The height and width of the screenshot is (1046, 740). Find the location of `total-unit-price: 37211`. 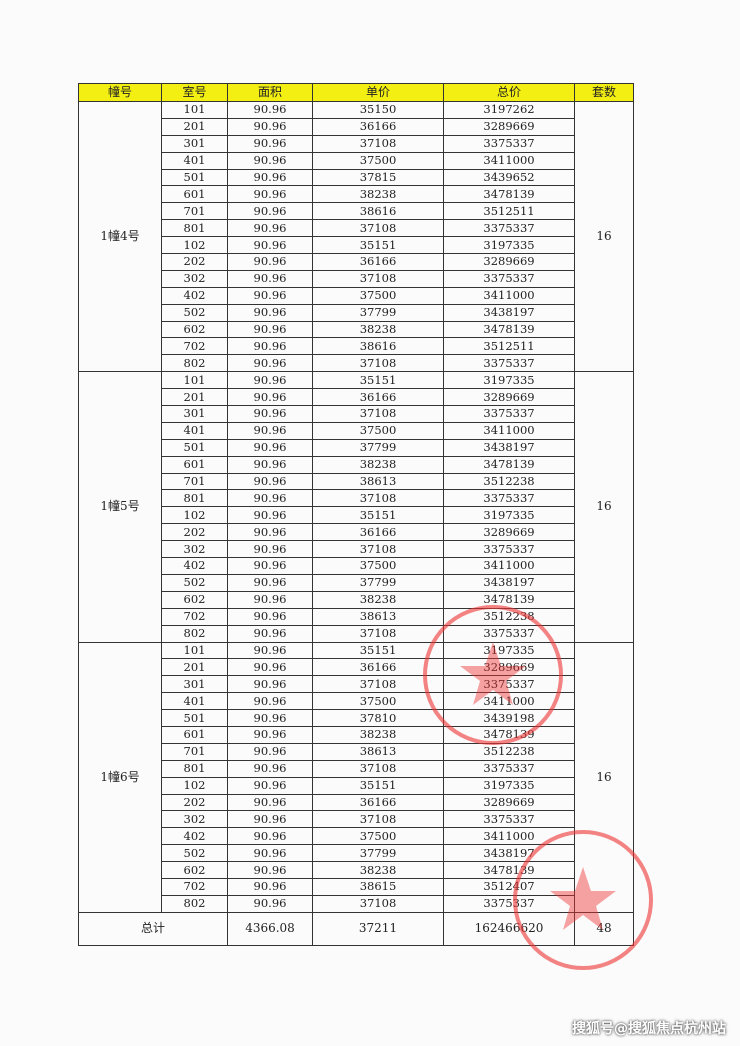

total-unit-price: 37211 is located at coordinates (378, 928).